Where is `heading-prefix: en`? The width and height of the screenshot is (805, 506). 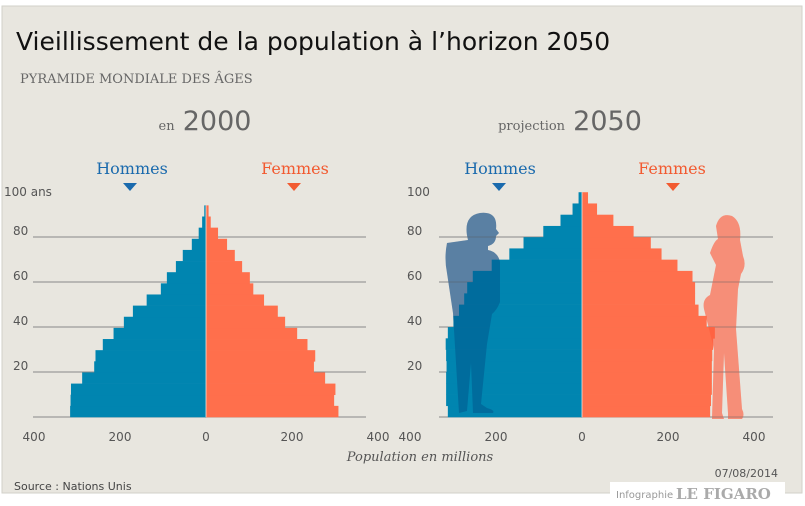 heading-prefix: en is located at coordinates (167, 126).